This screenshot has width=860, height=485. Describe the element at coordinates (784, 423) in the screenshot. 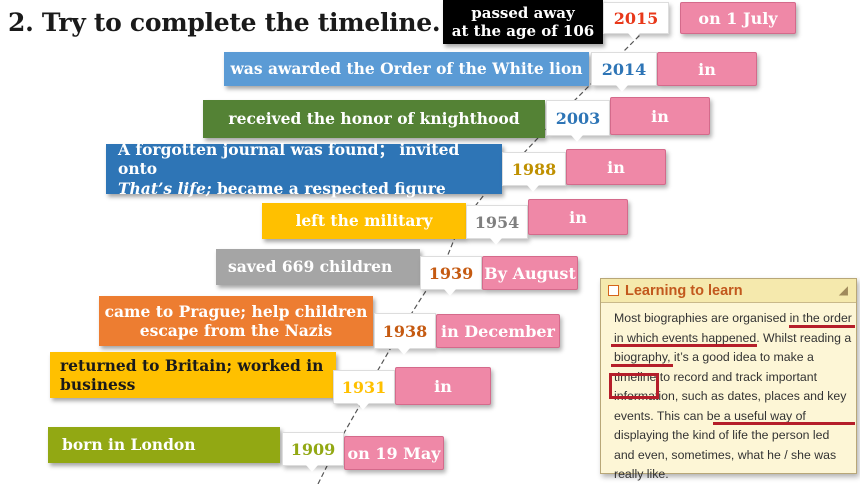

I see `underline-useful-way` at that location.